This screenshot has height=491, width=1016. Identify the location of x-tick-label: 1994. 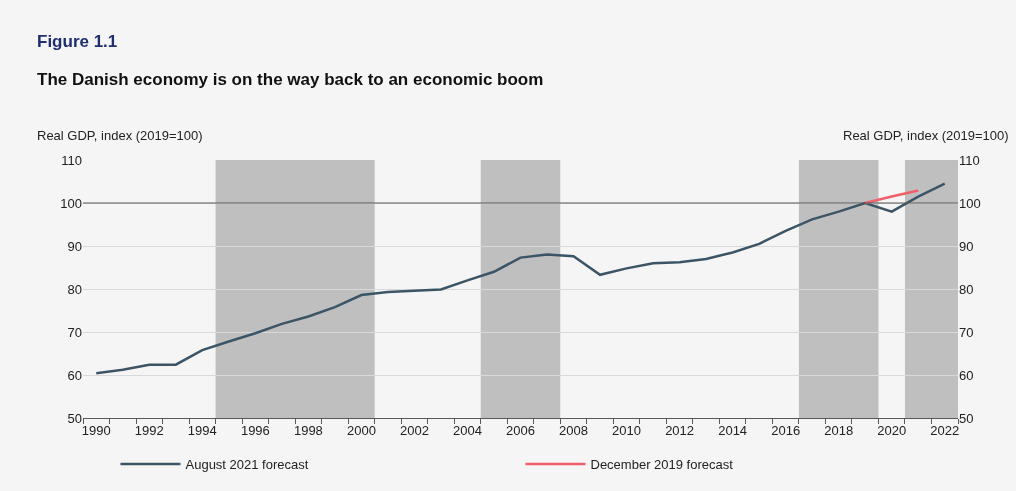
(202, 430).